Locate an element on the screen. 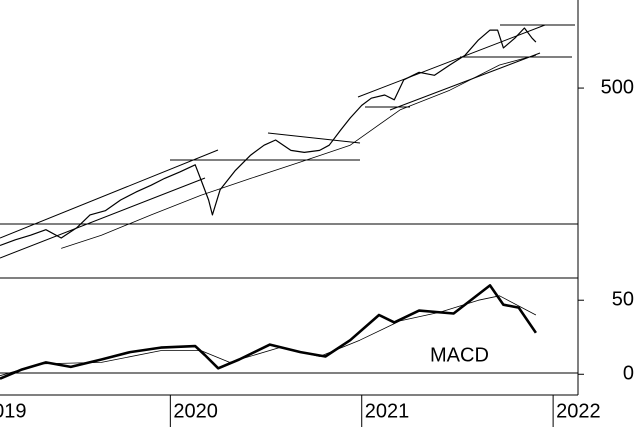  y-tick-label: 0 is located at coordinates (628, 374).